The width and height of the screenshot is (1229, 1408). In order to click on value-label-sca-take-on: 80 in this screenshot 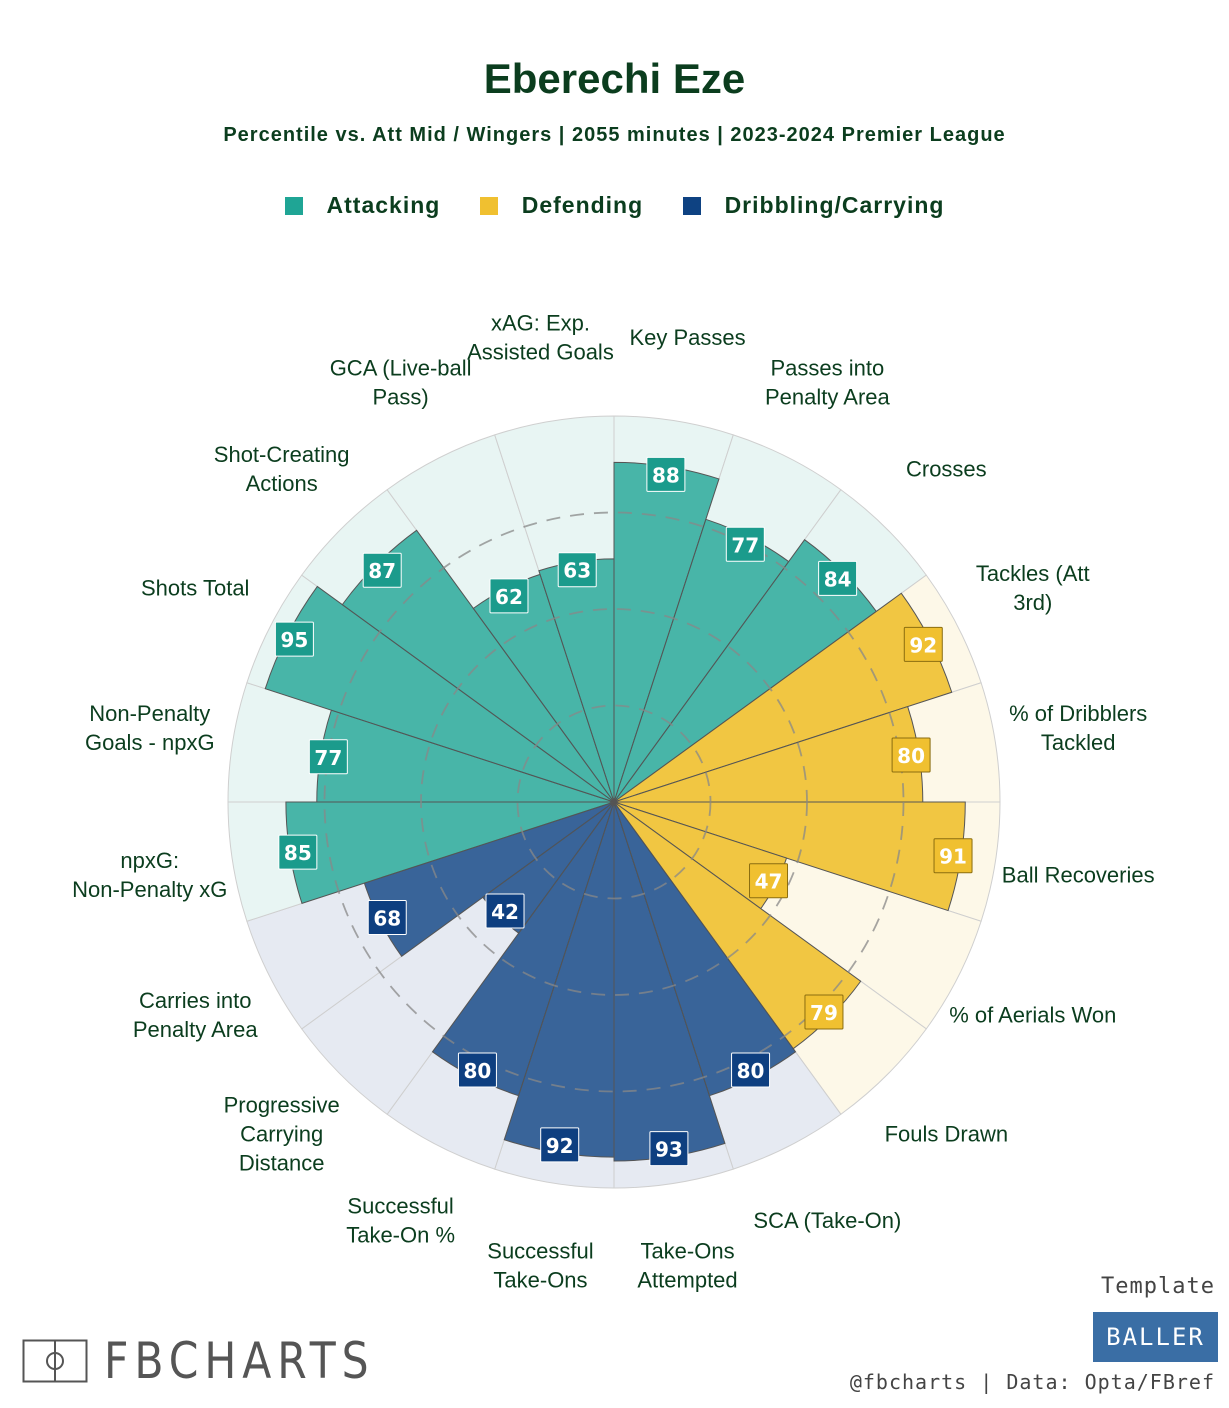, I will do `click(751, 1071)`.